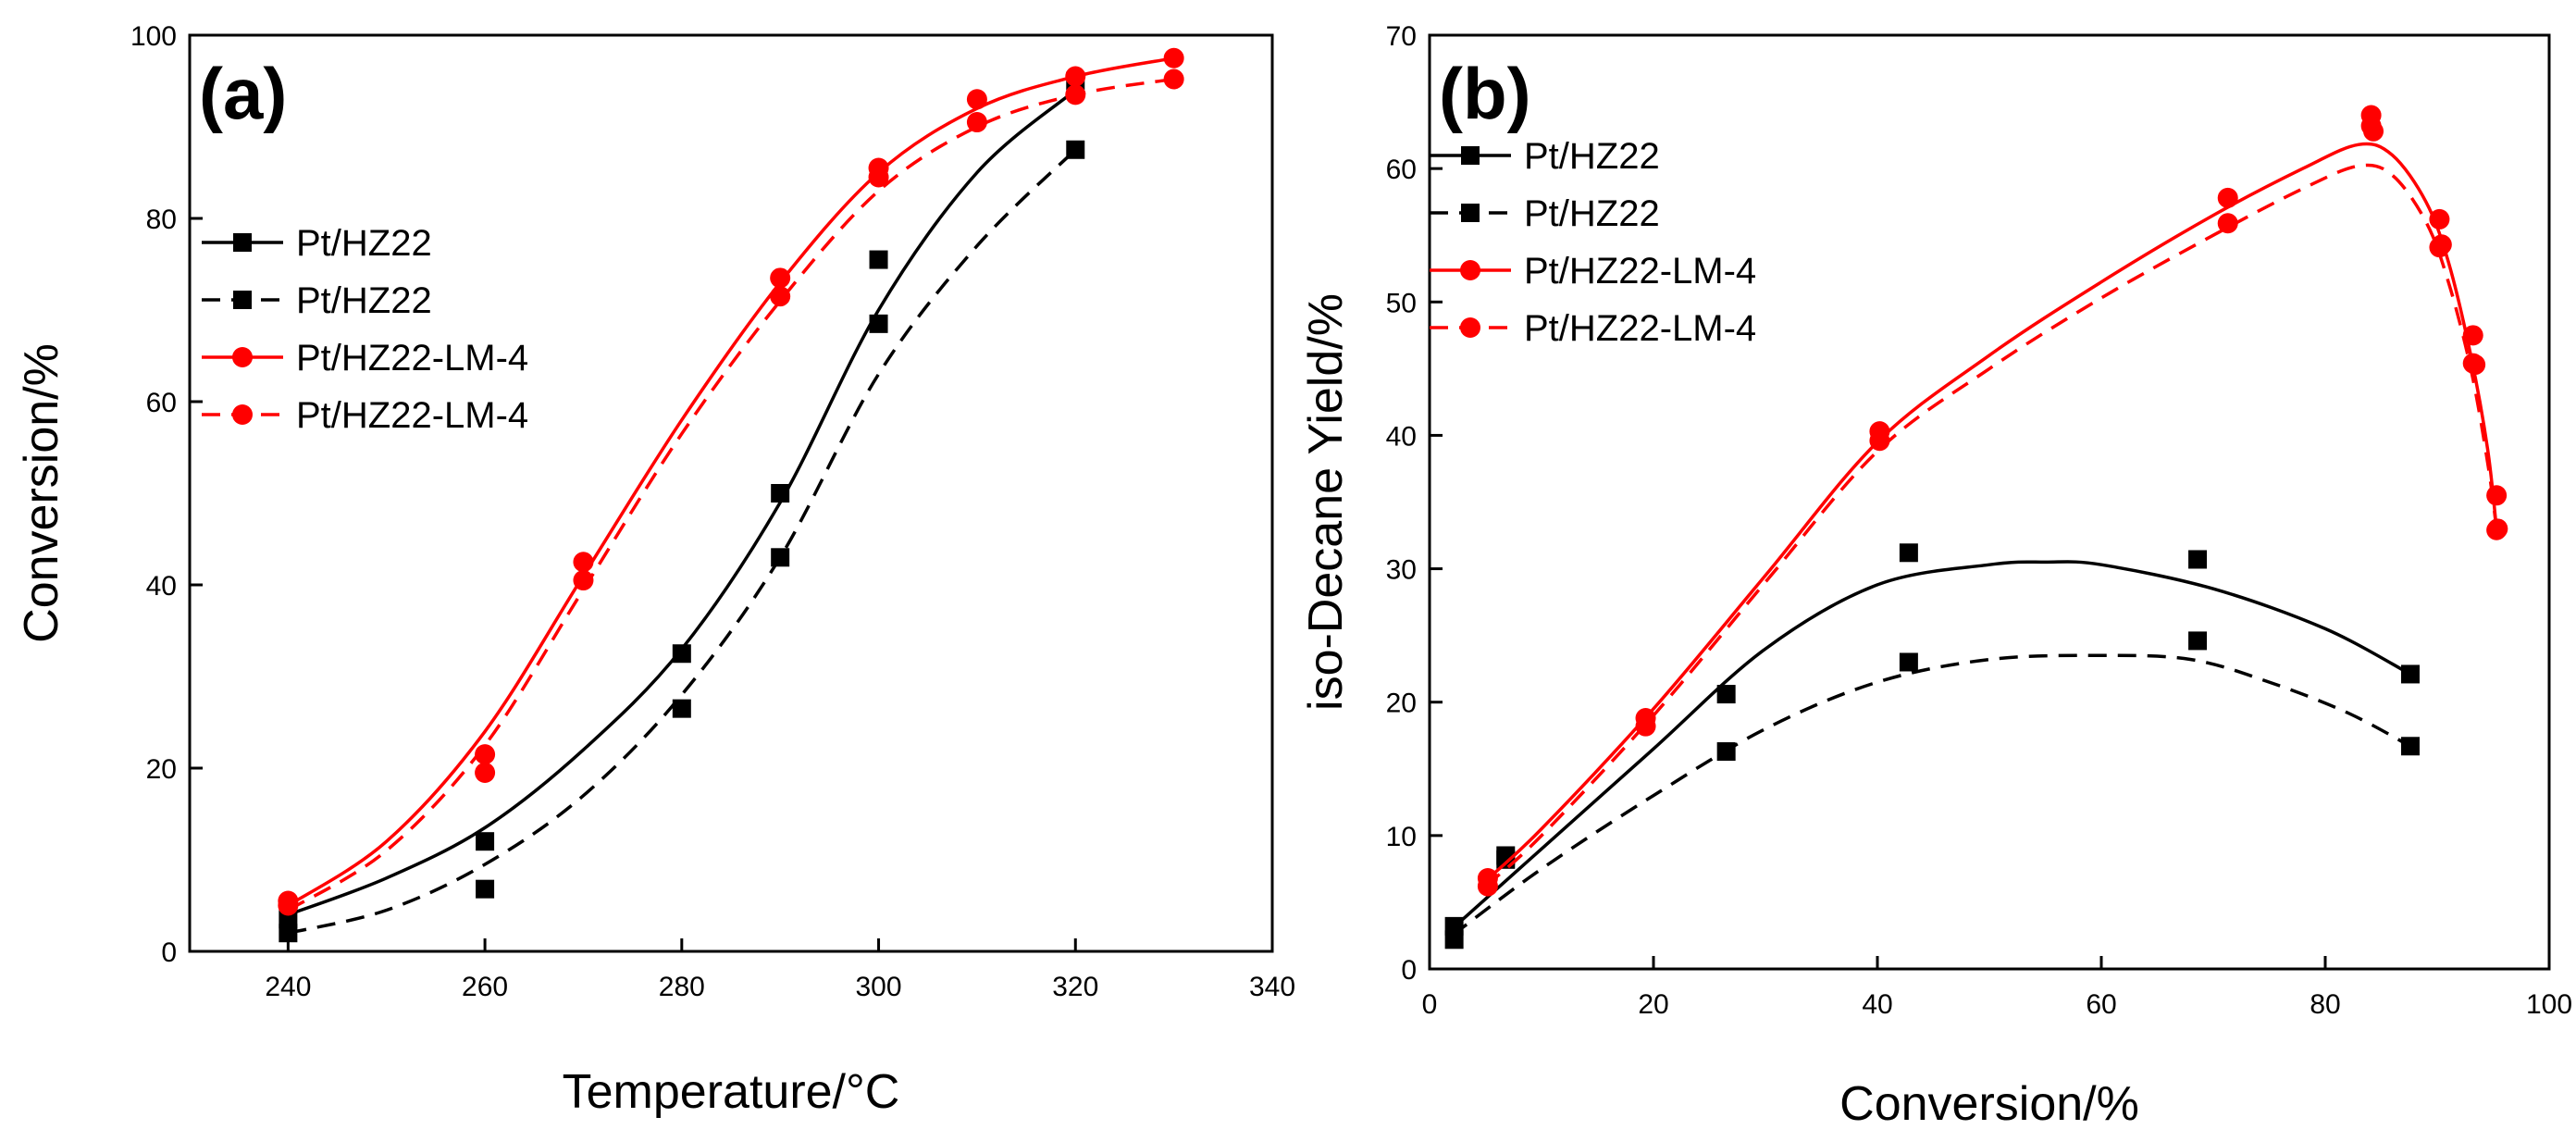 This screenshot has width=2576, height=1142. What do you see at coordinates (2325, 1004) in the screenshot?
I see `x-tick-label-b: 80` at bounding box center [2325, 1004].